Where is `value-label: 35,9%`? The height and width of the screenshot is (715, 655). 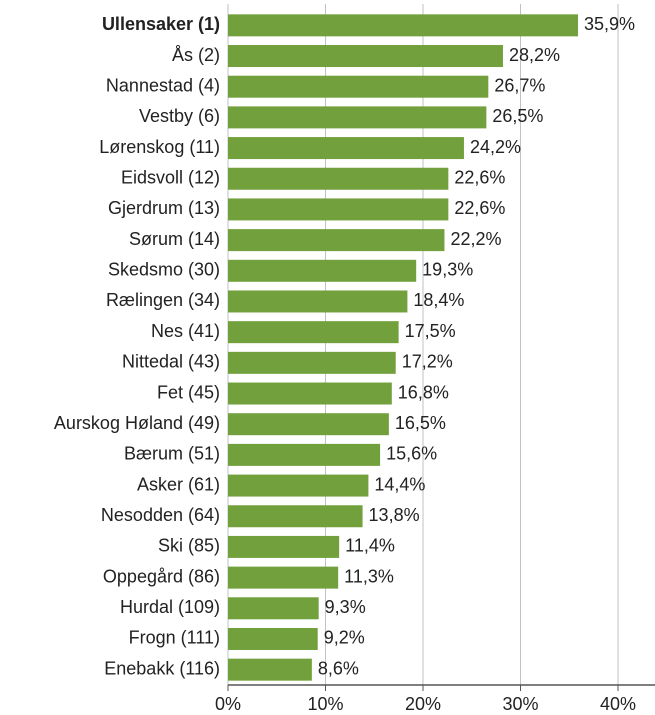
value-label: 35,9% is located at coordinates (609, 24).